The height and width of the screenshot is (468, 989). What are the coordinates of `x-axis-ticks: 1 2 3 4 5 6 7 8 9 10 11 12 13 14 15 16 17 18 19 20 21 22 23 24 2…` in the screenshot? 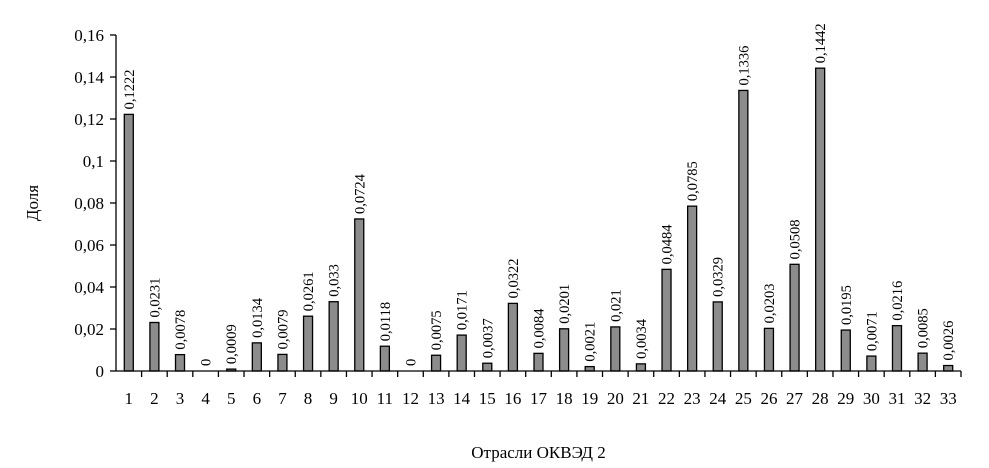 It's located at (543, 389).